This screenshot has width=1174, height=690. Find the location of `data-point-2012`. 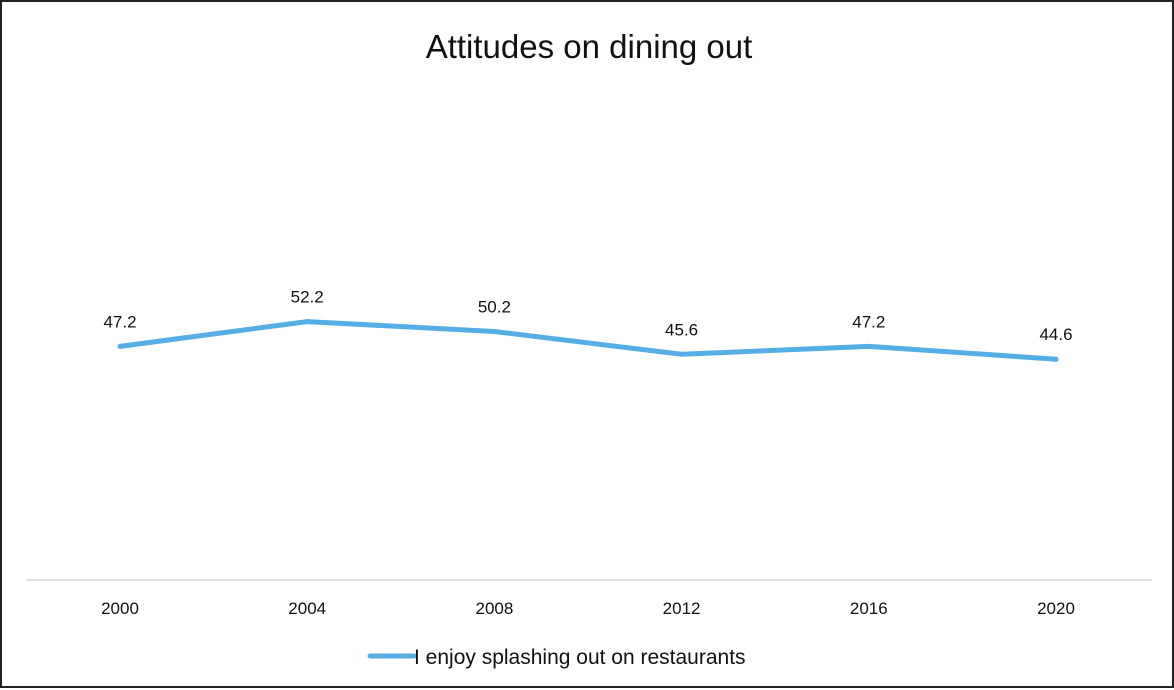

data-point-2012 is located at coordinates (682, 354).